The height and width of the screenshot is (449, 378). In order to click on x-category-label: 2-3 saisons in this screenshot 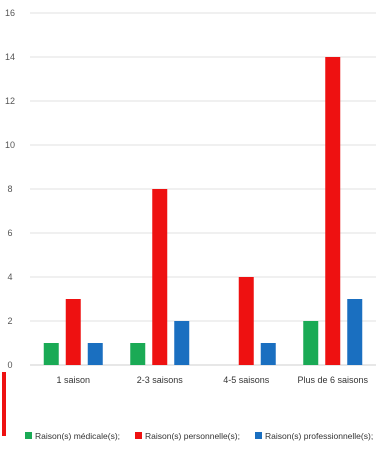, I will do `click(160, 380)`.